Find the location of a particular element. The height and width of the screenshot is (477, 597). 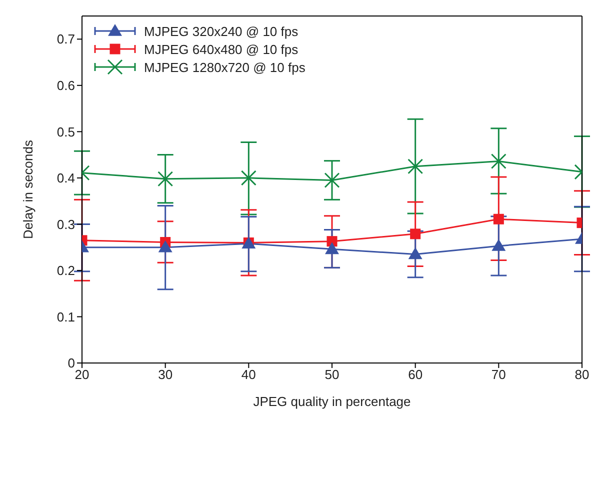

y-tick-label: 0.3 is located at coordinates (65, 224).